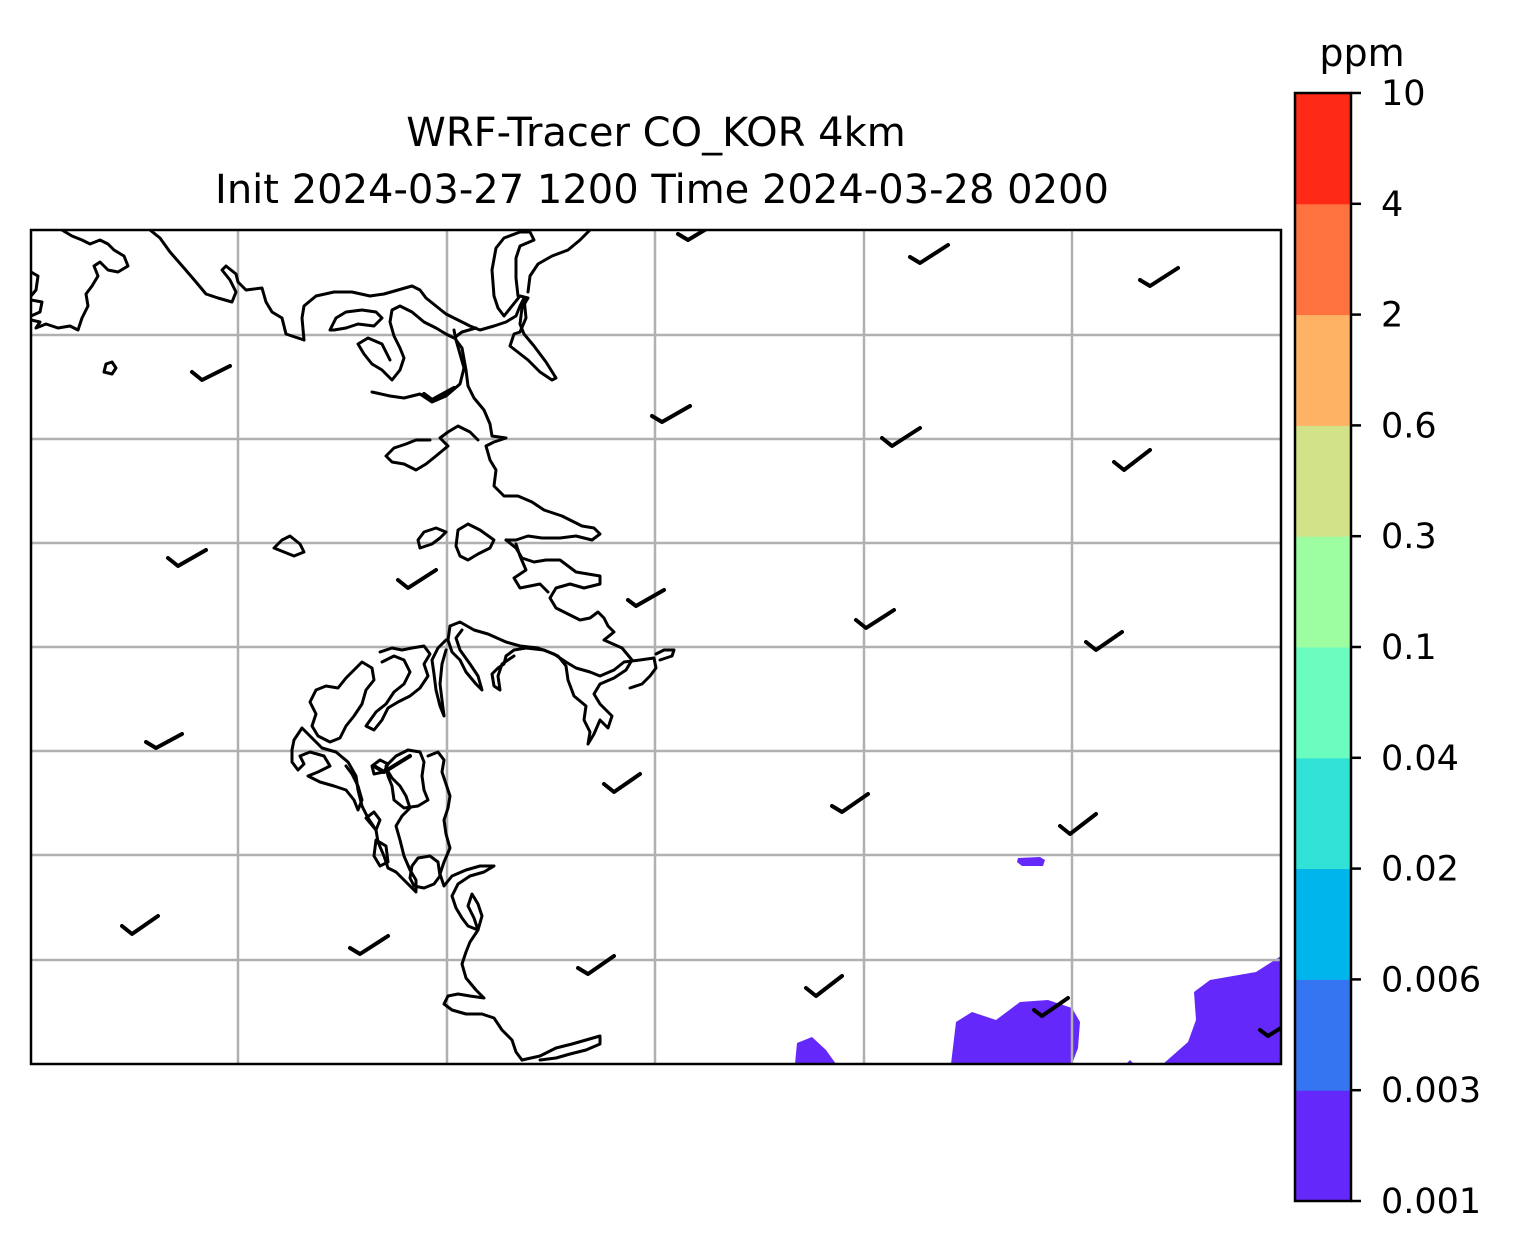 The width and height of the screenshot is (1528, 1256). I want to click on co-concentration-field, so click(1038, 960).